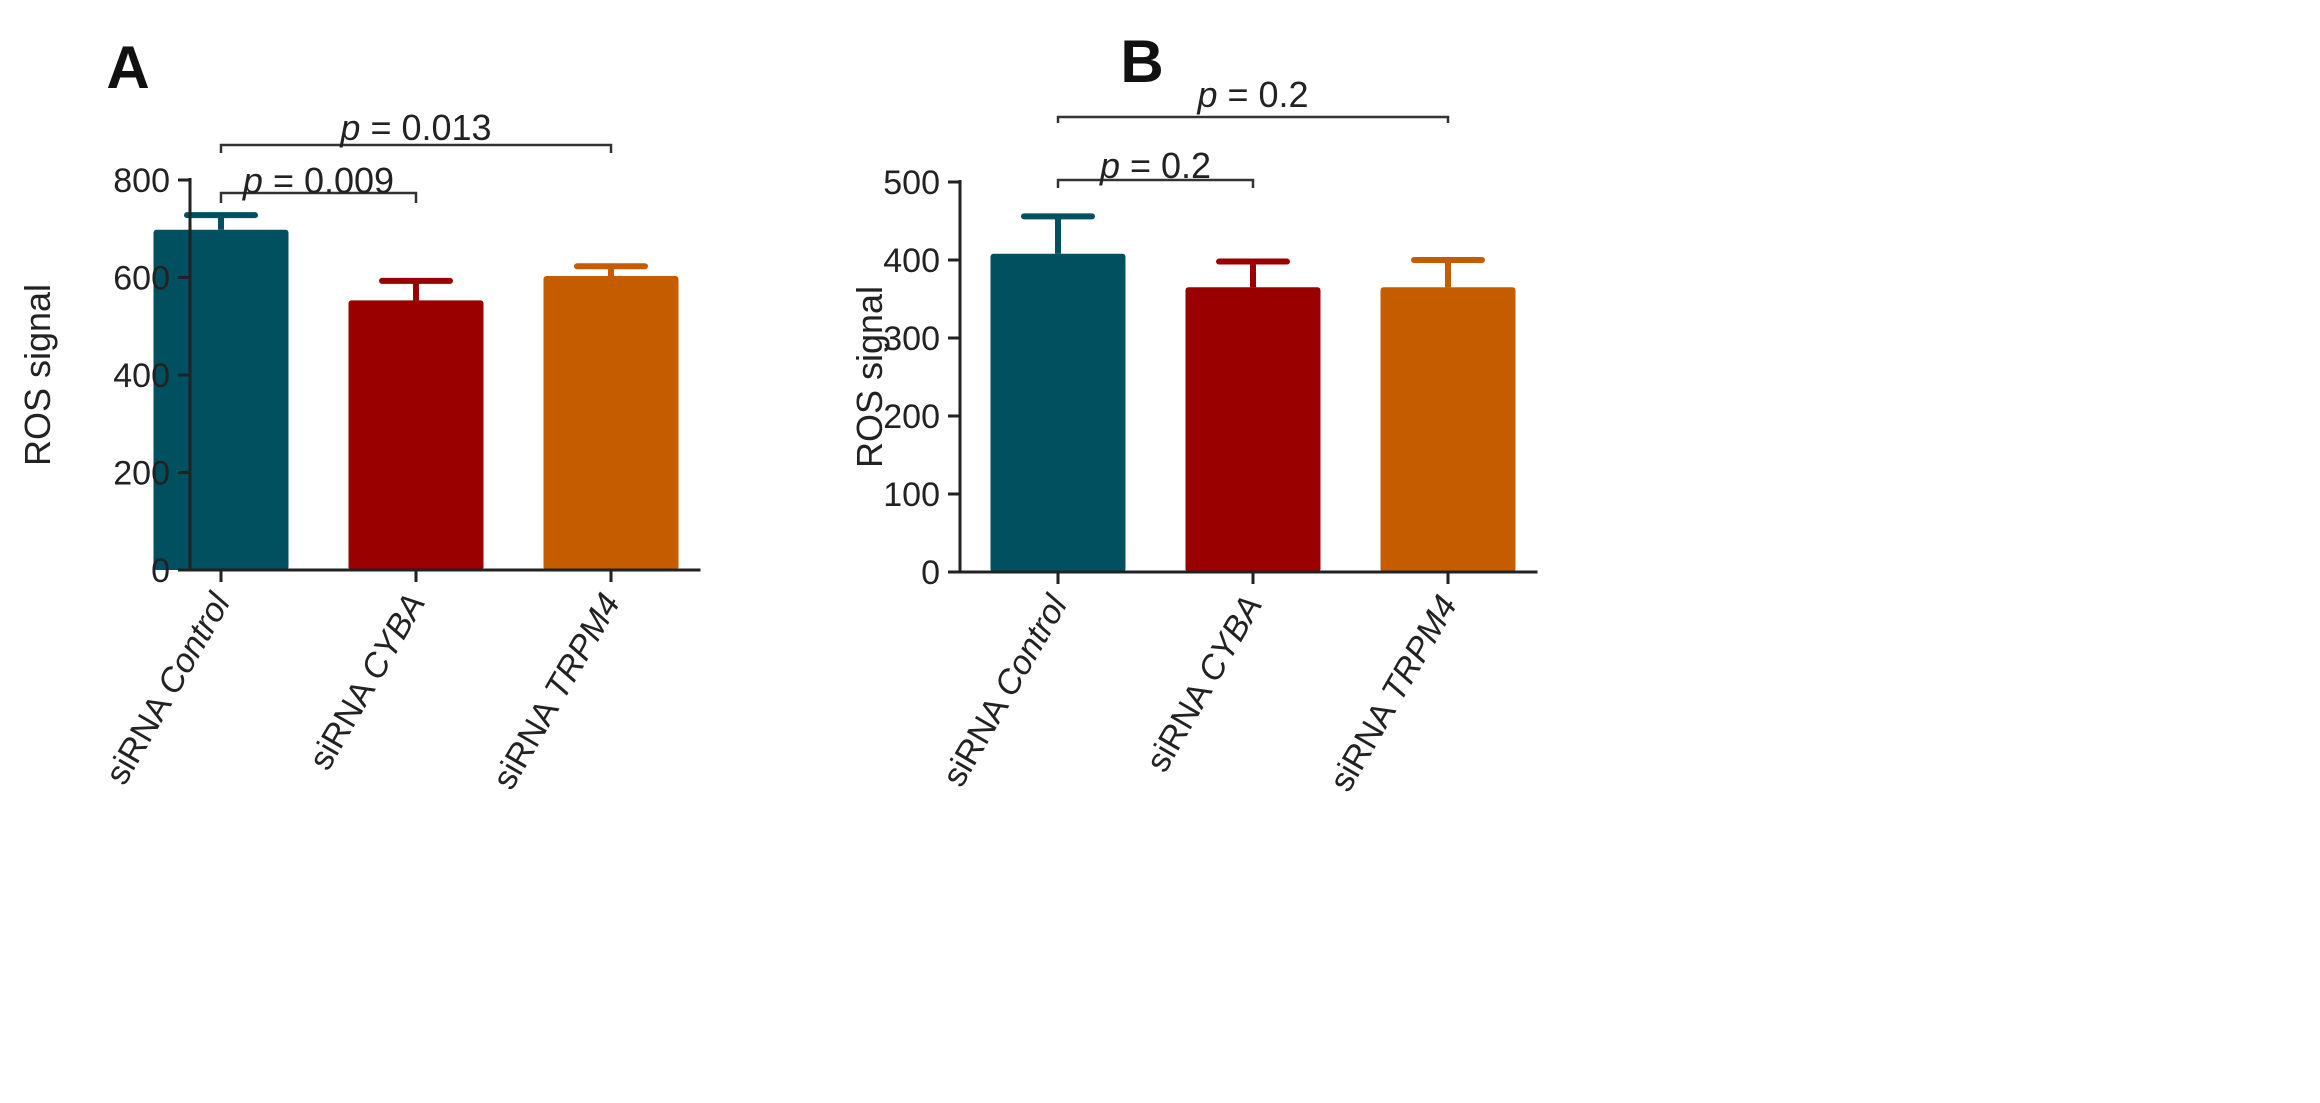 Image resolution: width=2320 pixels, height=1103 pixels. What do you see at coordinates (611, 423) in the screenshot?
I see `panel-a-bar-trpm4` at bounding box center [611, 423].